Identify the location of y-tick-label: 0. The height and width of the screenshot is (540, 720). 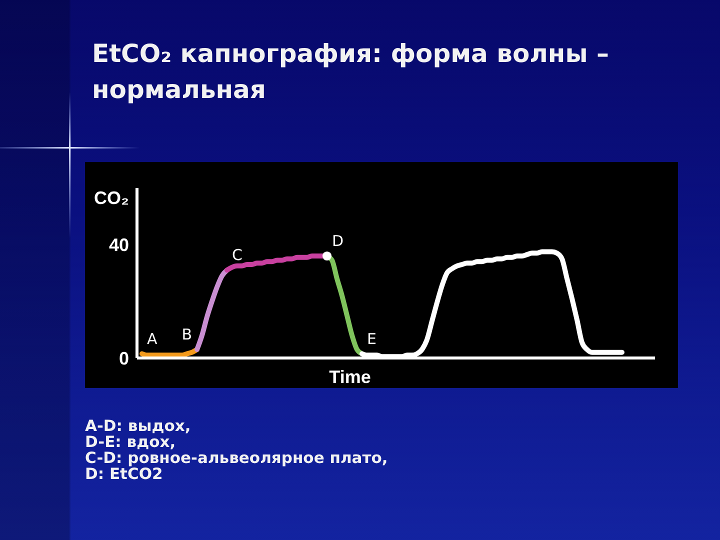
(123, 358).